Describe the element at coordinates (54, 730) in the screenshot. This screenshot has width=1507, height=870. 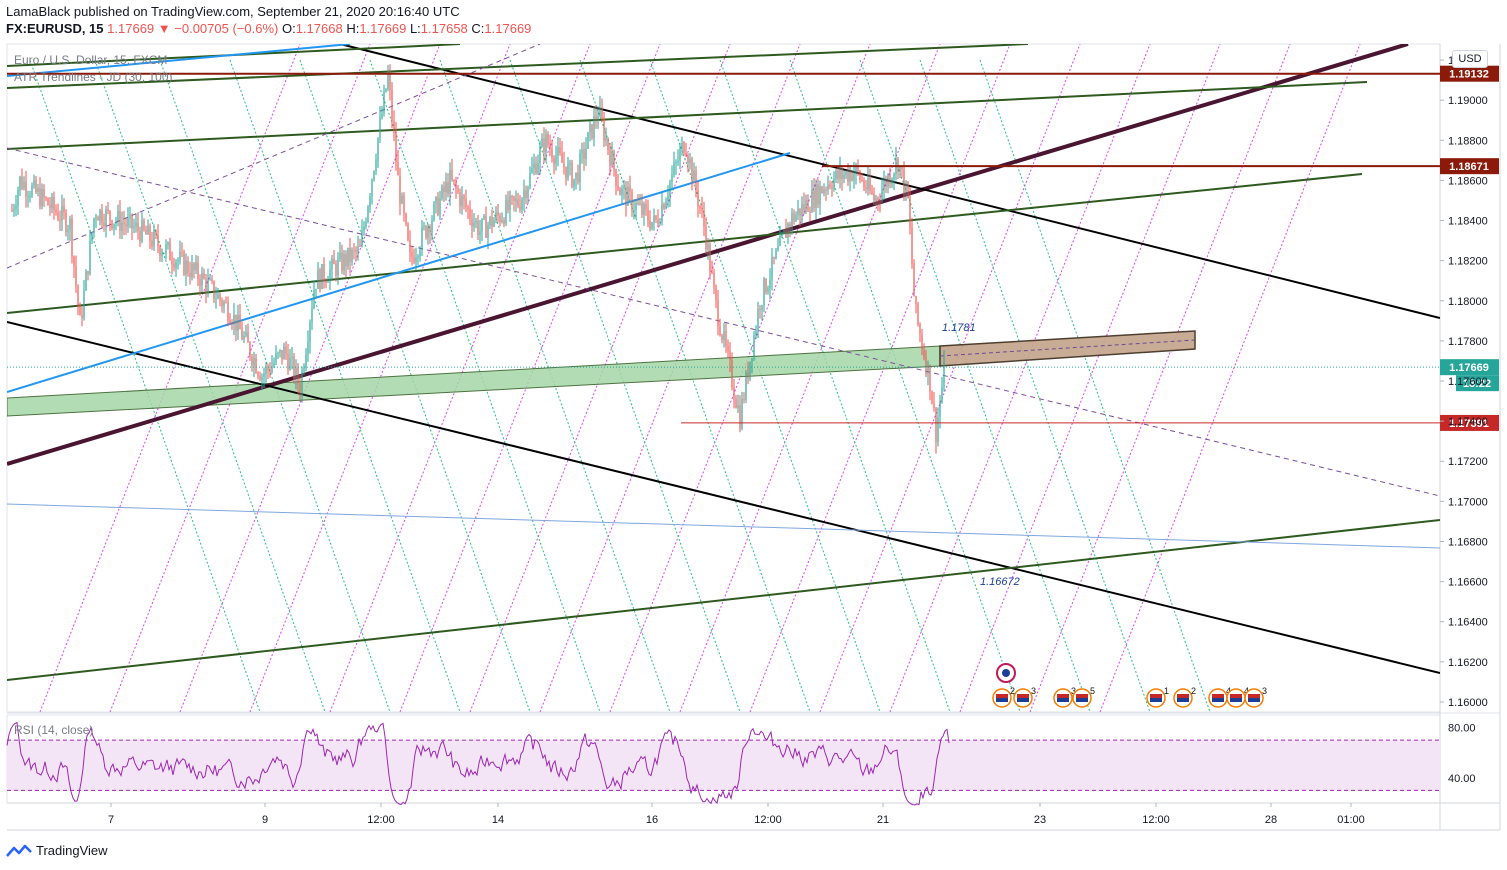
I see `rsi-legend: RSI (14, close)` at that location.